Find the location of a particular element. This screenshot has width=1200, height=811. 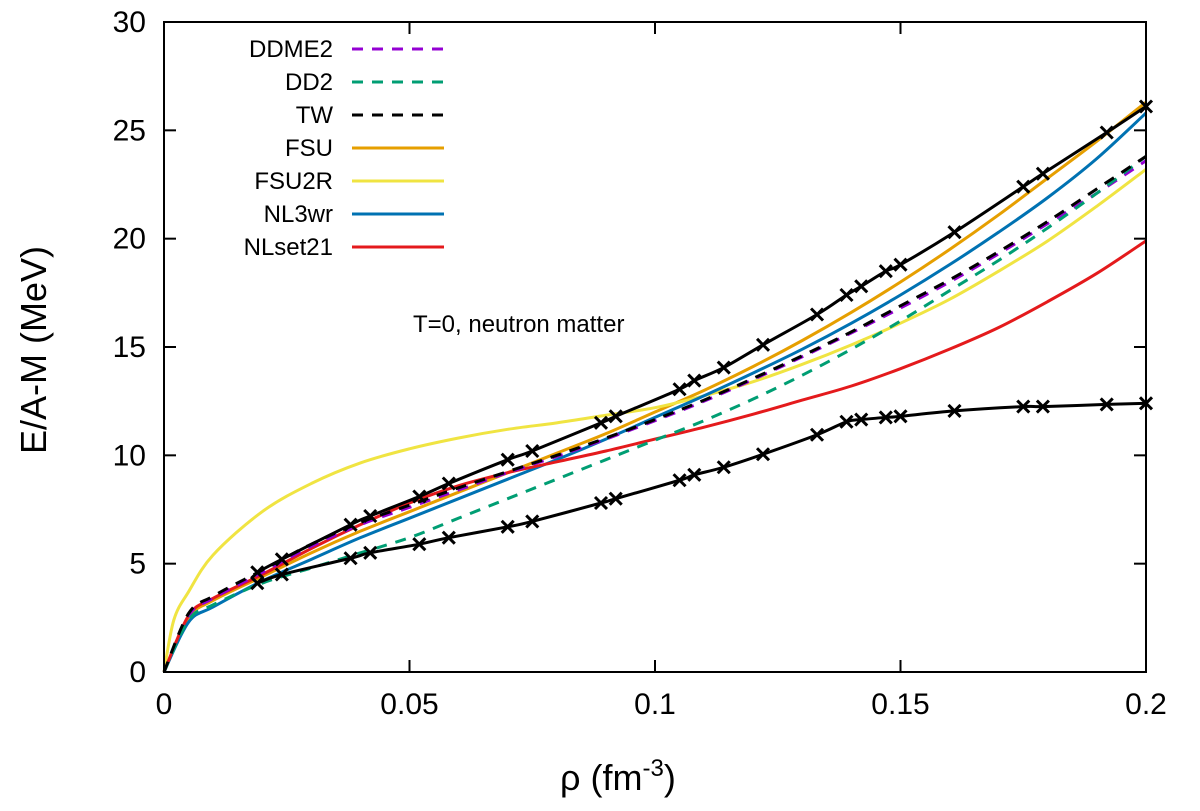

y-tick-label: 15 is located at coordinates (129, 347).